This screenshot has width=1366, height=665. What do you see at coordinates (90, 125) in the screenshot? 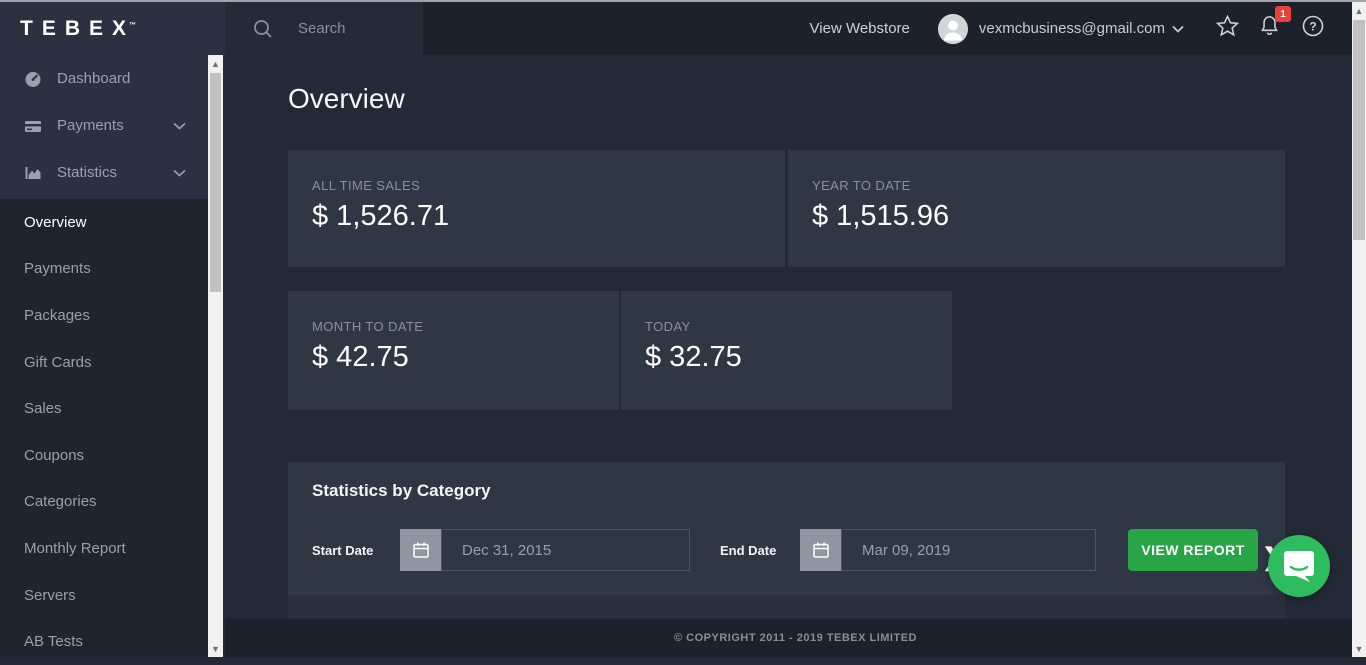
I see `sidebar-item-label: Payments` at bounding box center [90, 125].